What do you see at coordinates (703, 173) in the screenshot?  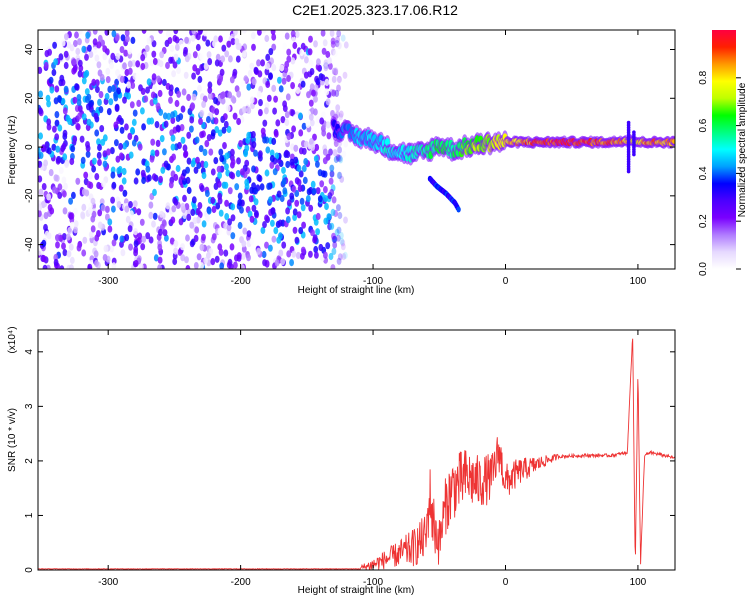 I see `colorbar-tick-label: 0.4` at bounding box center [703, 173].